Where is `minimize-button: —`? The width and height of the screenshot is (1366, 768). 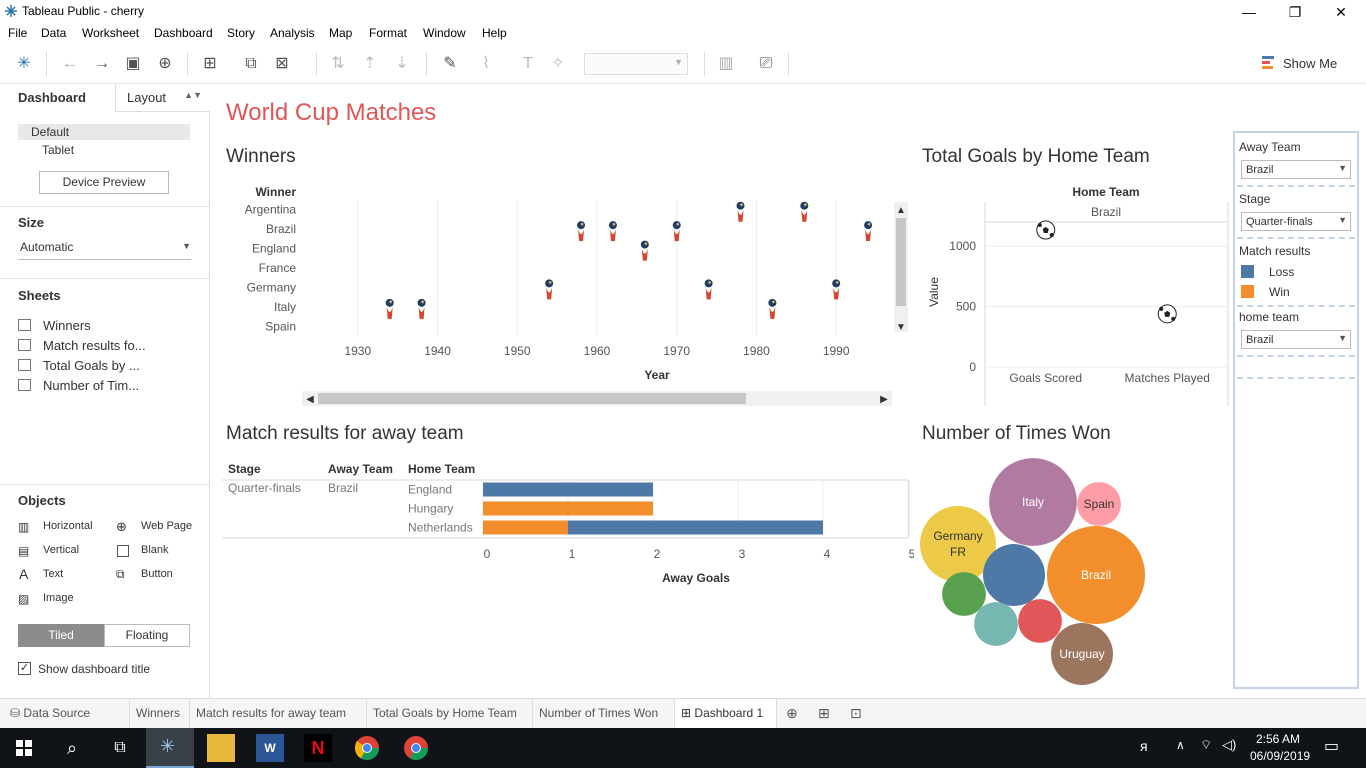 minimize-button: — is located at coordinates (1249, 12).